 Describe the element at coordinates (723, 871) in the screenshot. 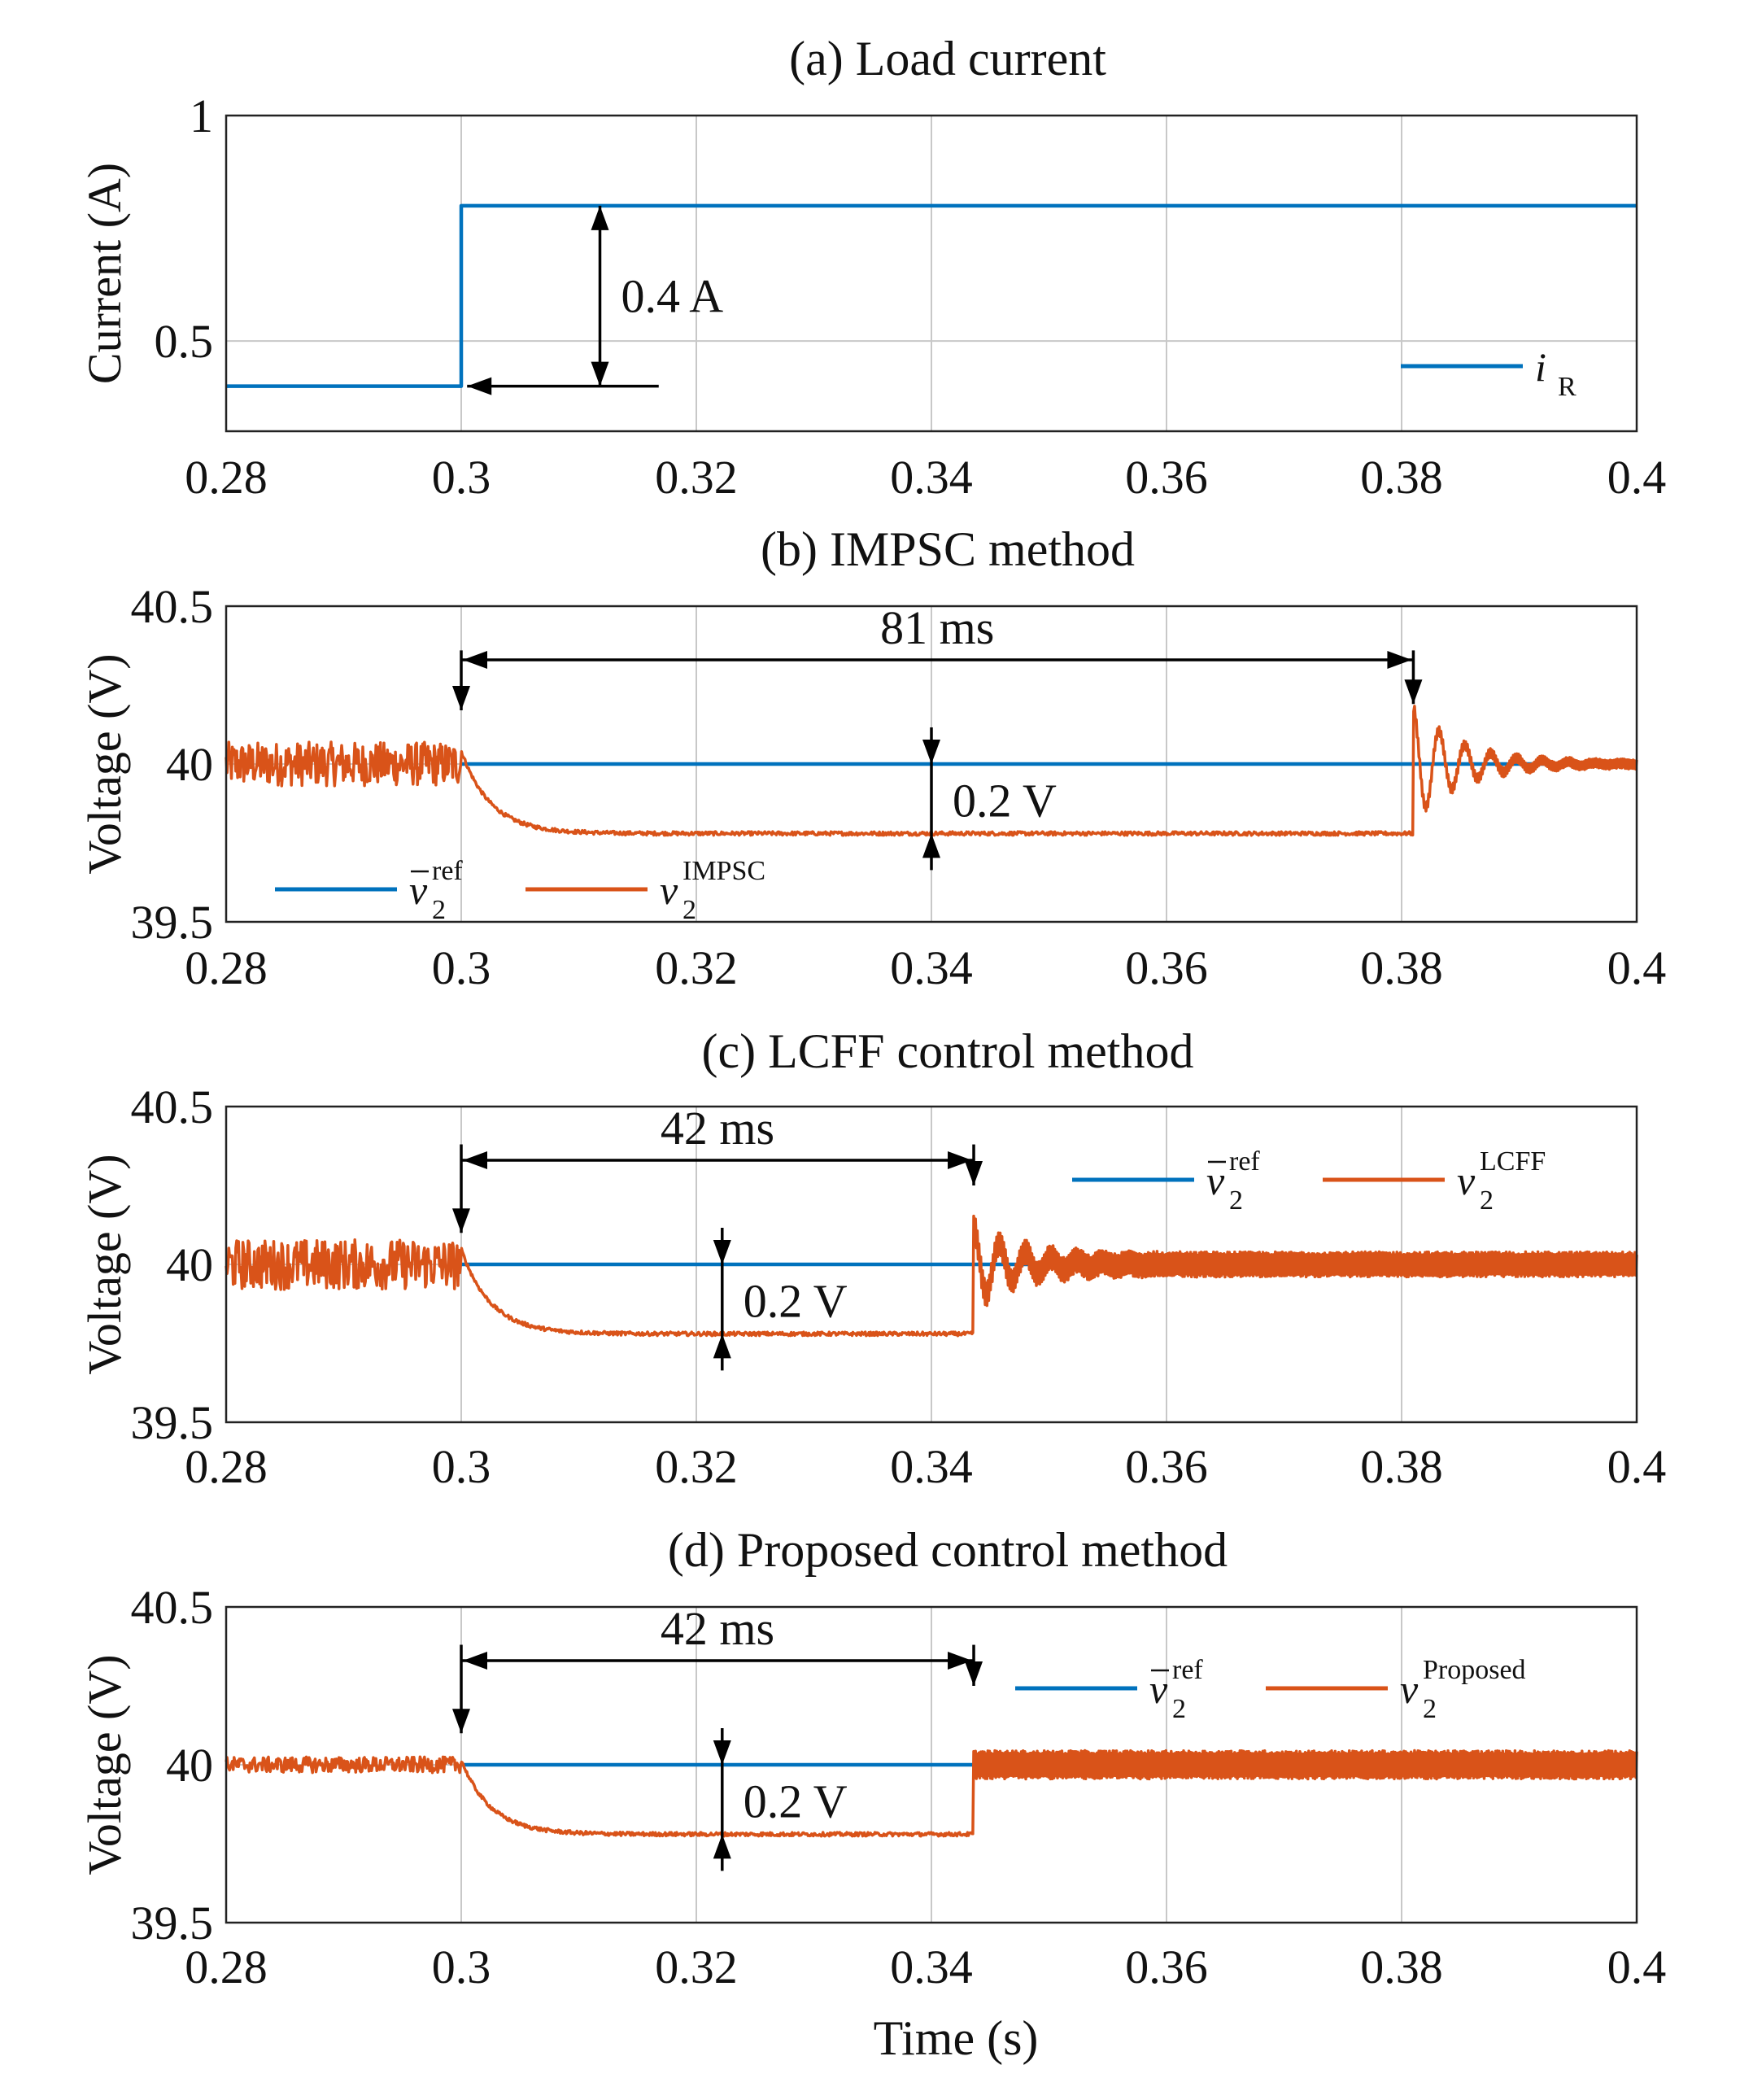

I see `legend-superscript: IMPSC` at that location.